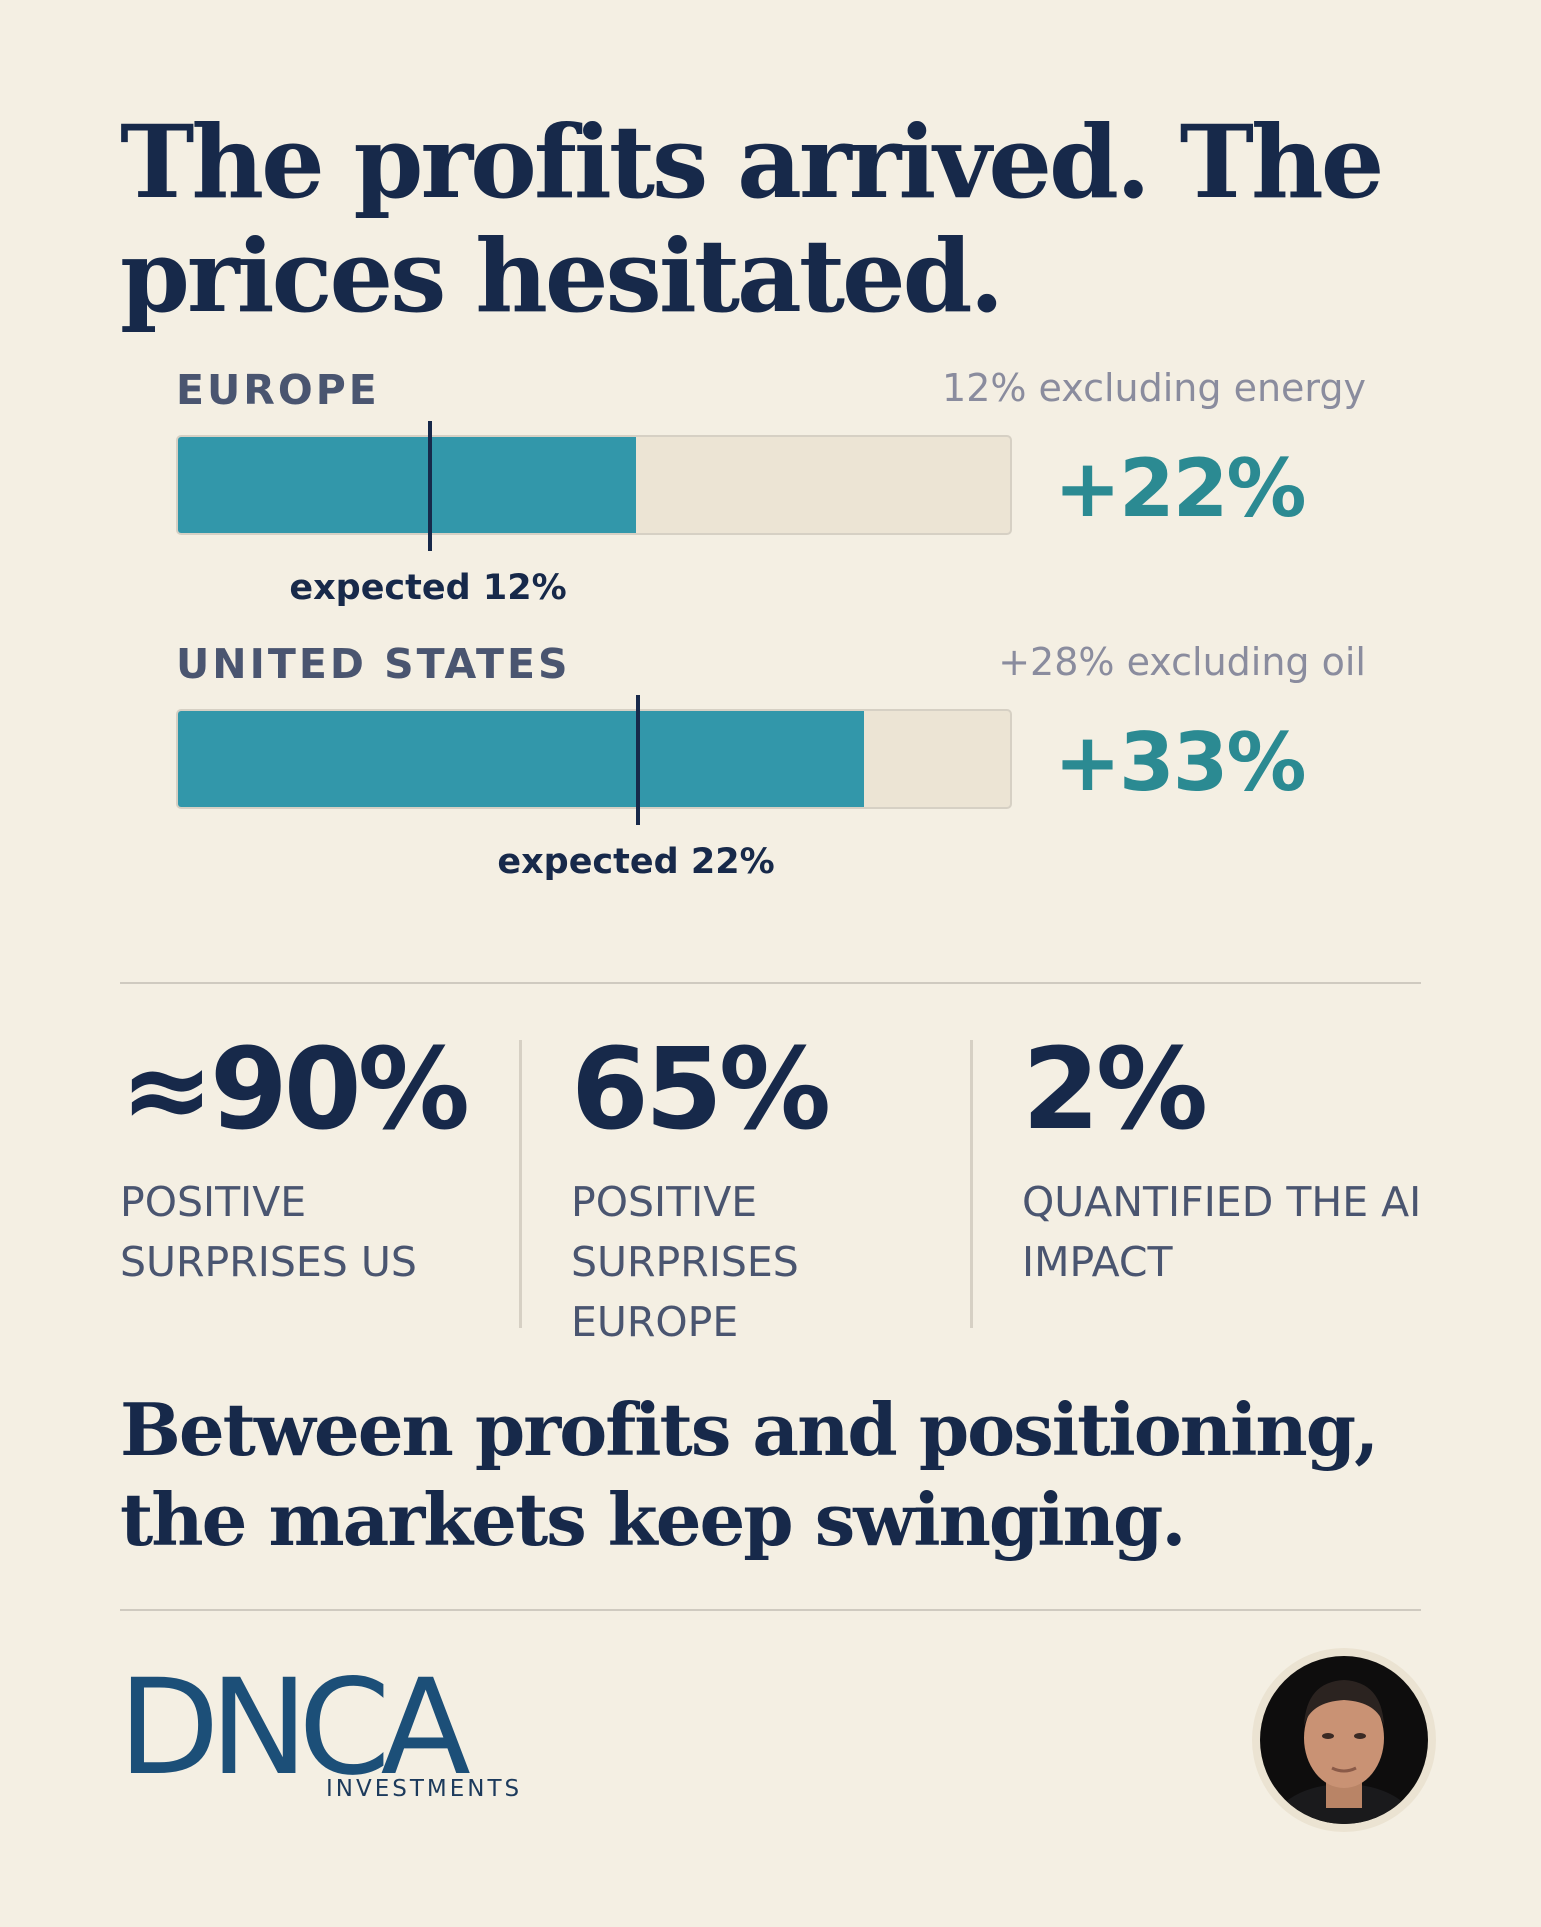 This screenshot has height=1927, width=1541. What do you see at coordinates (1180, 762) in the screenshot?
I see `bar-value-label: +33%` at bounding box center [1180, 762].